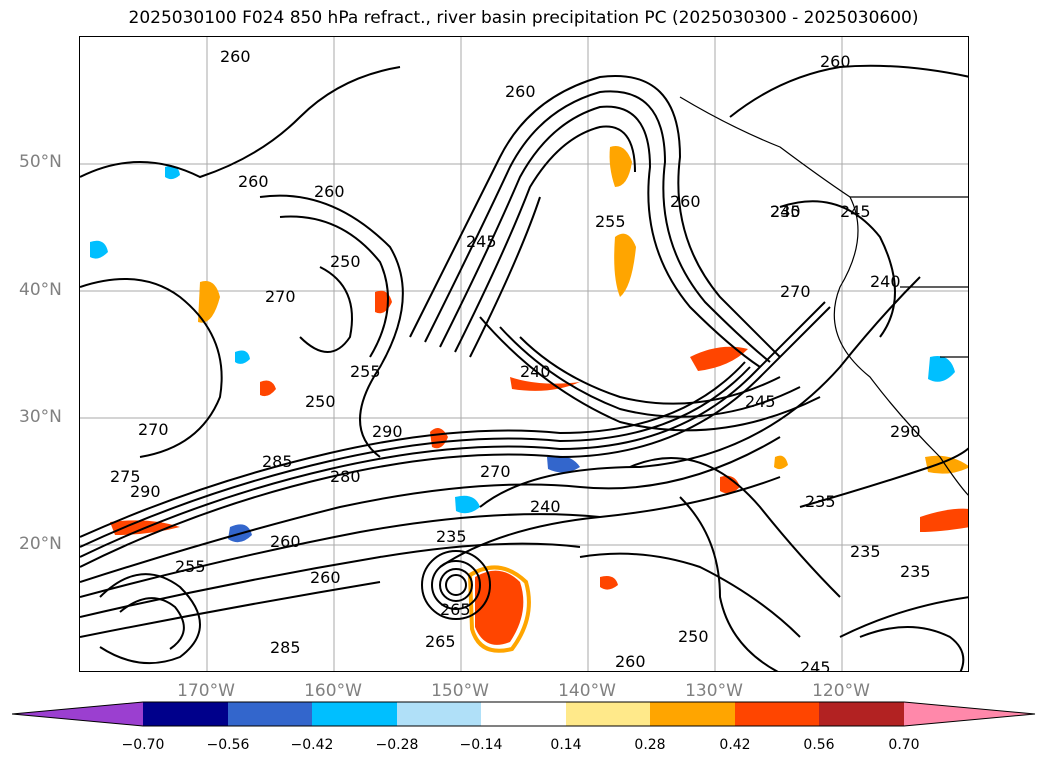 The width and height of the screenshot is (1047, 765). What do you see at coordinates (40, 417) in the screenshot?
I see `lat-label: 30°N` at bounding box center [40, 417].